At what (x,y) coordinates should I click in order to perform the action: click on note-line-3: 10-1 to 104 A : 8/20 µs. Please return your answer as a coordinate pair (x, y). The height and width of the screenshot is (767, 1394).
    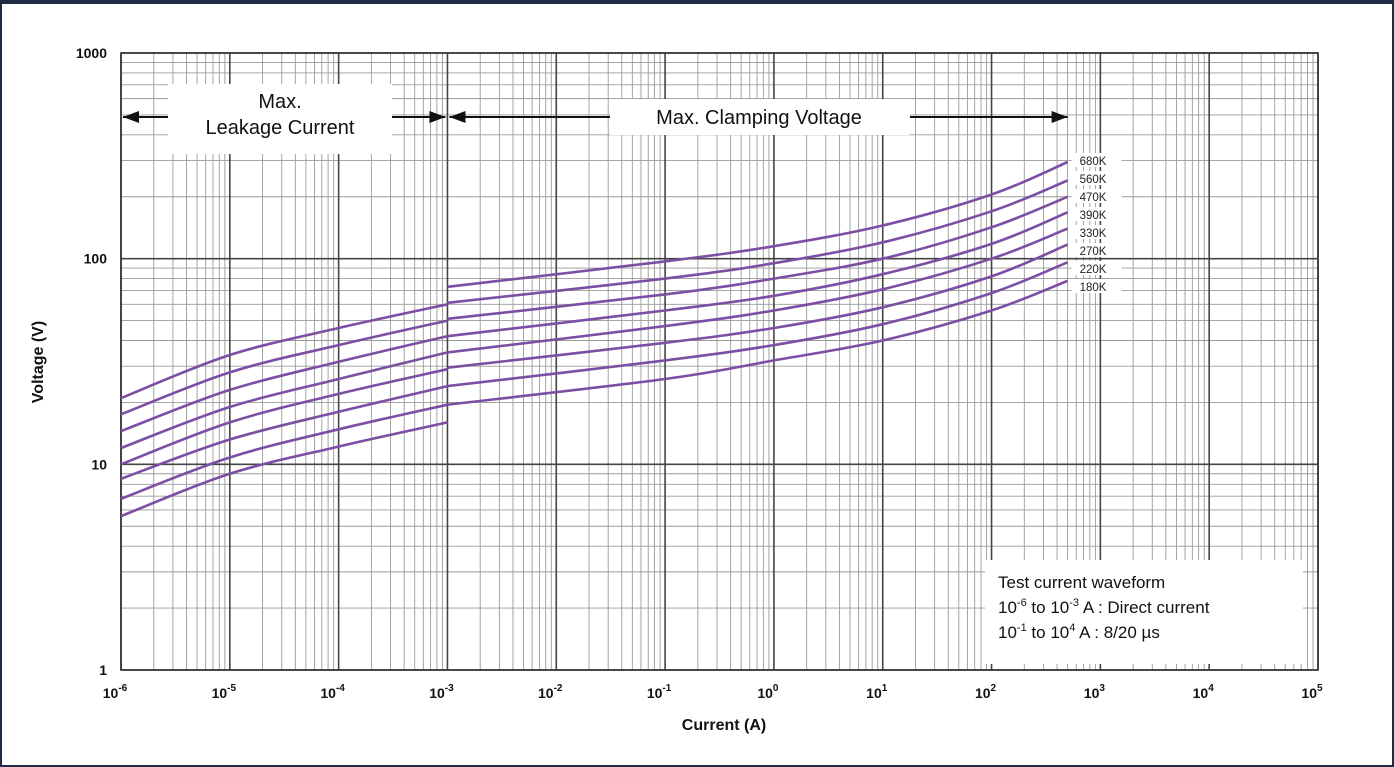
    Looking at the image, I should click on (1079, 632).